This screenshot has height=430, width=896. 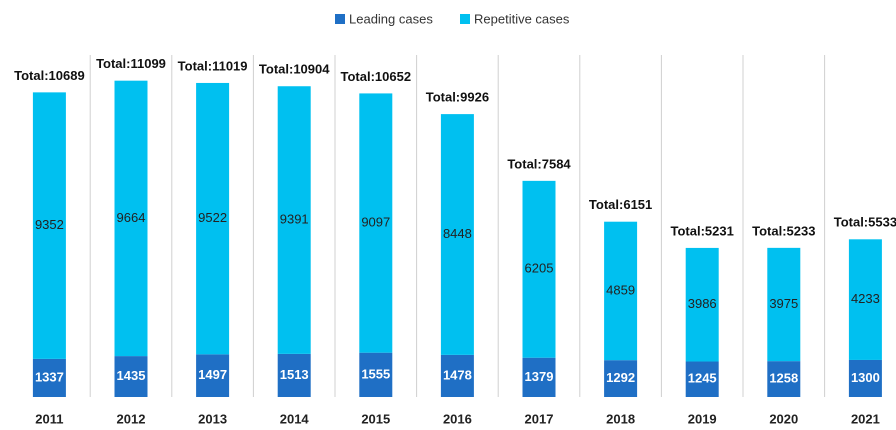 What do you see at coordinates (49, 75) in the screenshot?
I see `total-label: Total:10689` at bounding box center [49, 75].